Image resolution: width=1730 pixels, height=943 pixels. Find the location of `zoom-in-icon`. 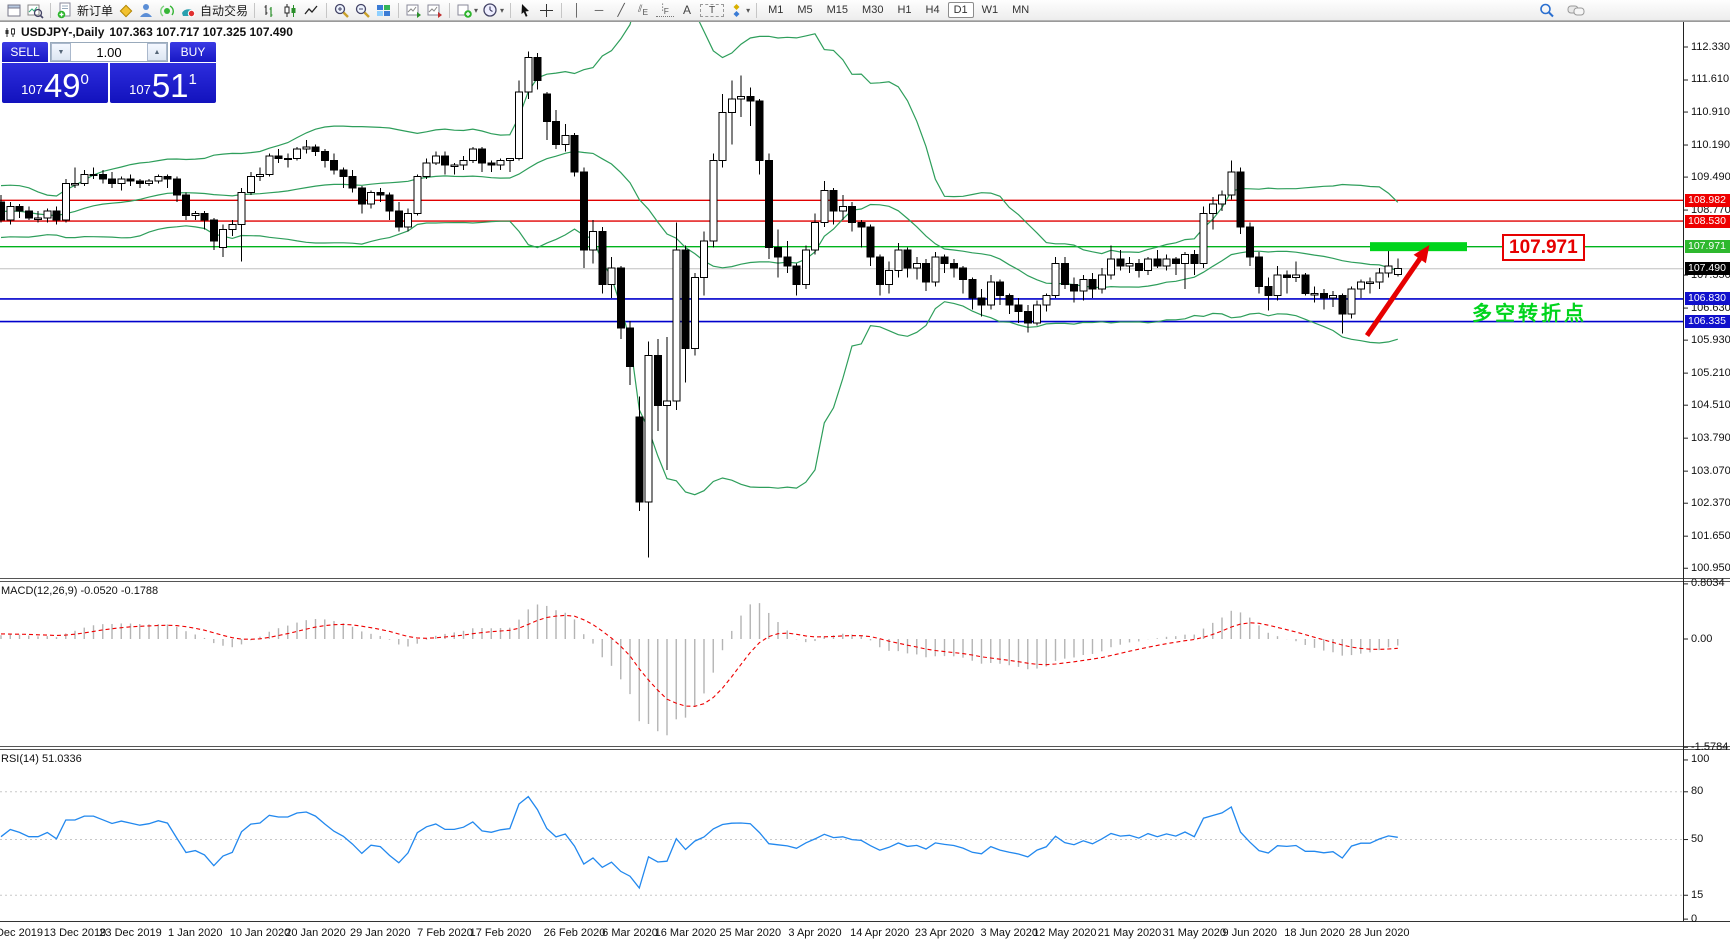

zoom-in-icon is located at coordinates (341, 10).